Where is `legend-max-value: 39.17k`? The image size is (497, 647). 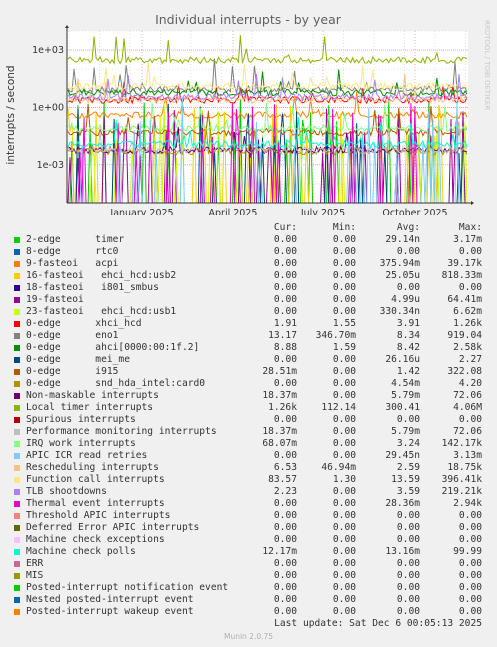 legend-max-value: 39.17k is located at coordinates (464, 263).